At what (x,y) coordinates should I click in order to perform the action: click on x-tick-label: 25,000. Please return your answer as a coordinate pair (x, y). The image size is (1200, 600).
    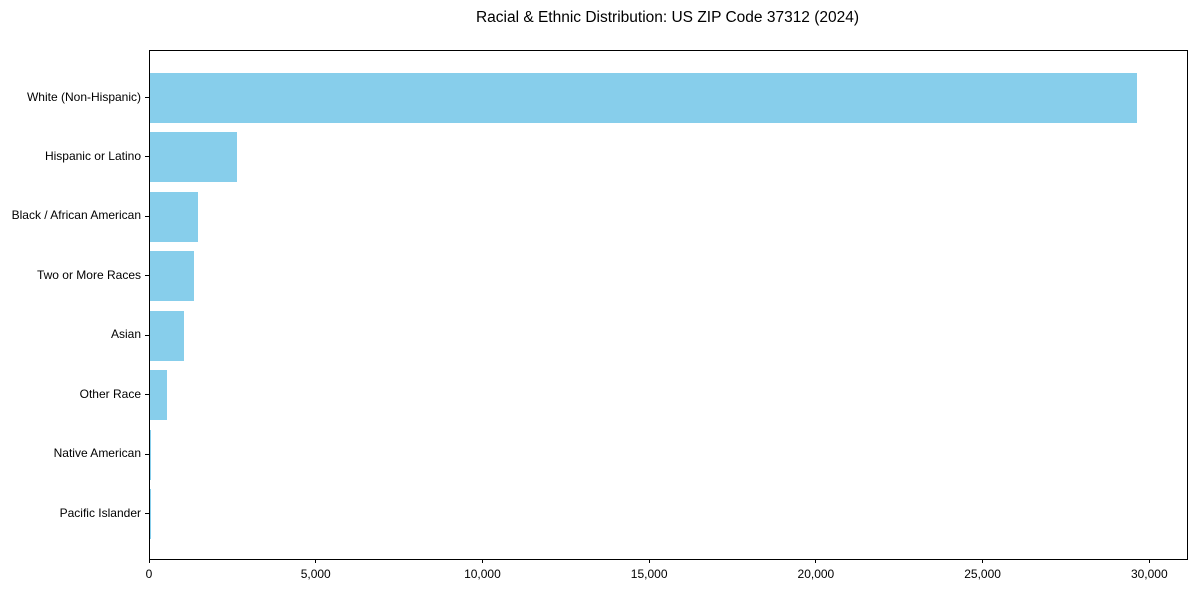
    Looking at the image, I should click on (982, 574).